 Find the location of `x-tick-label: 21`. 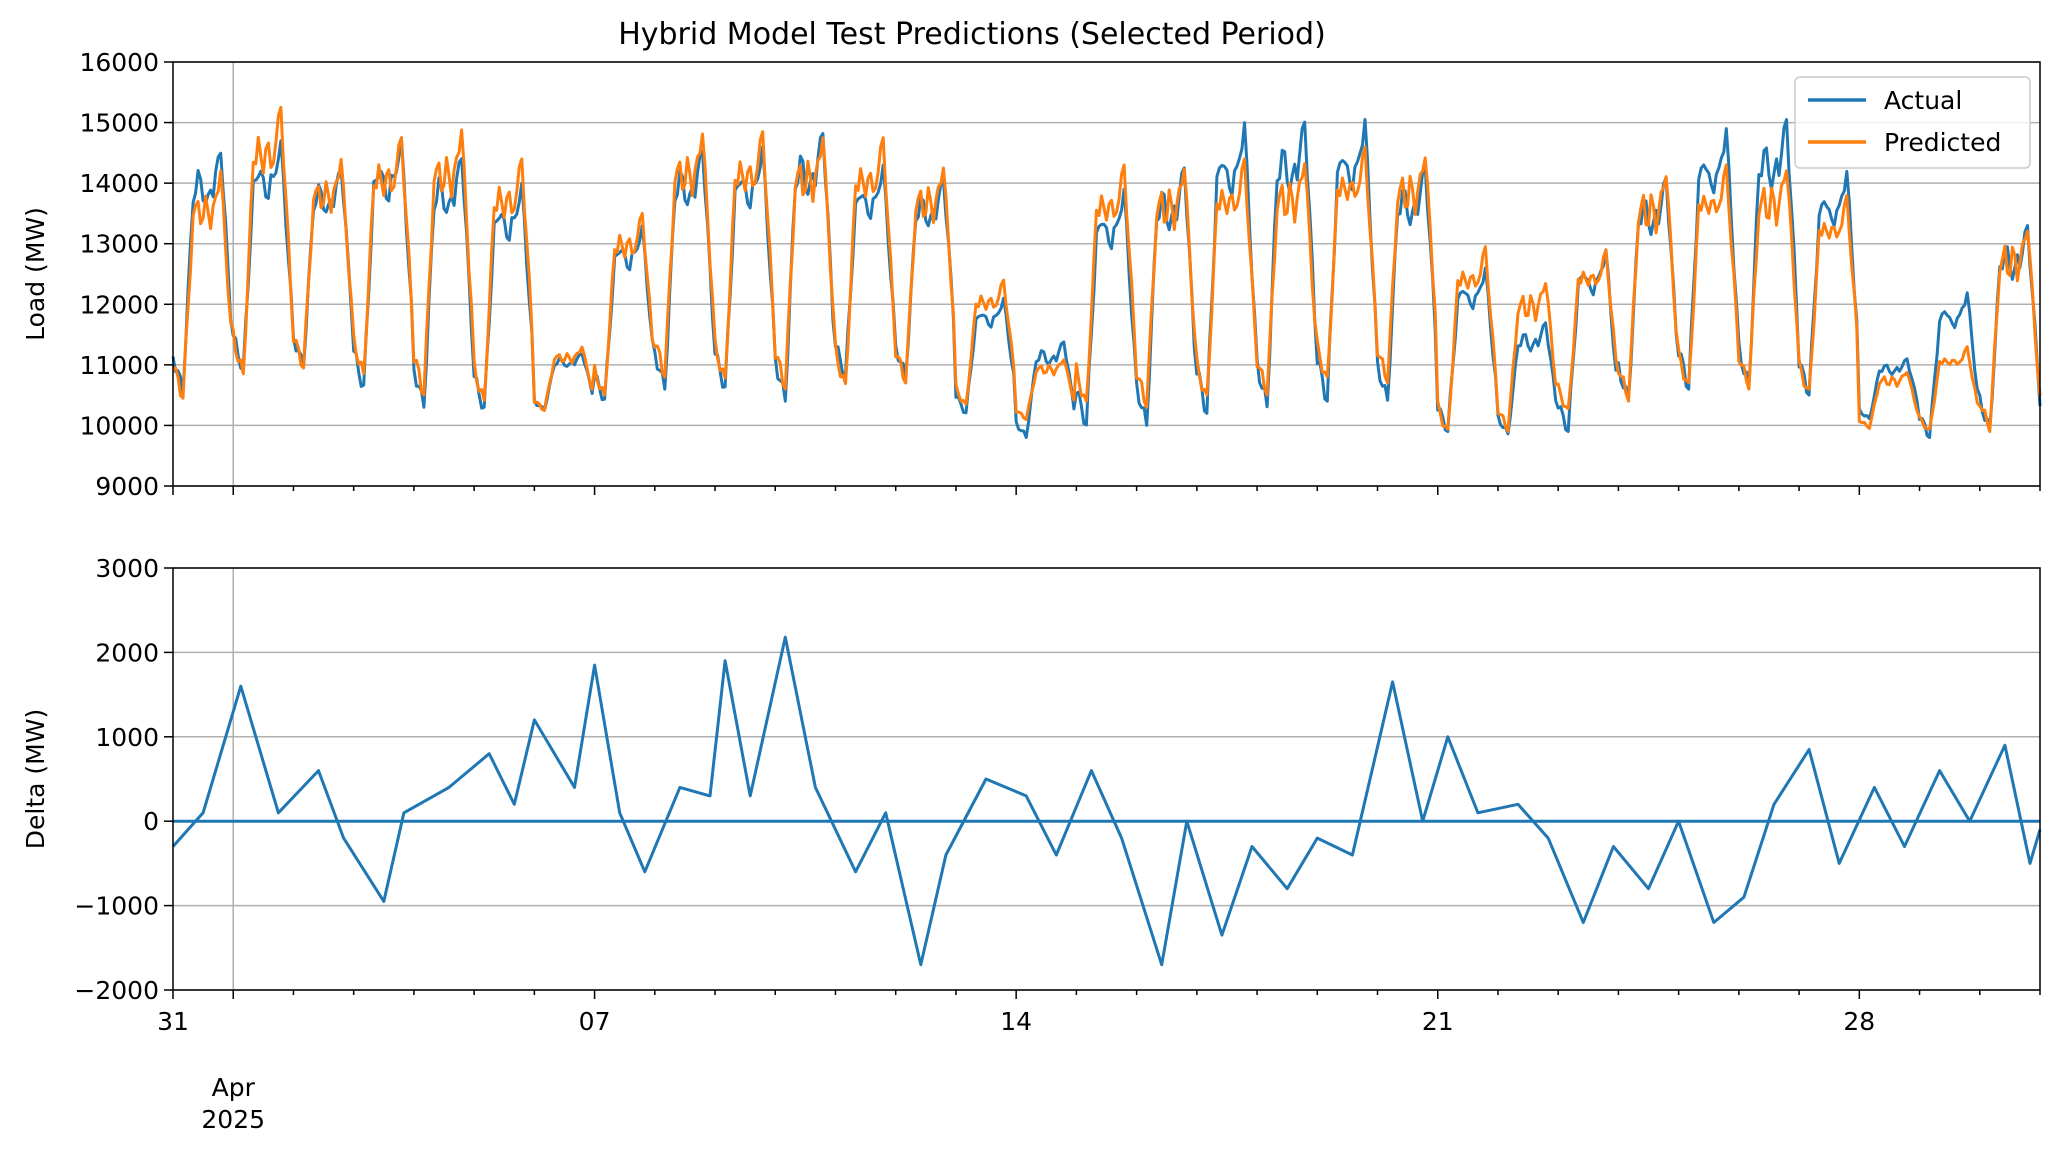

x-tick-label: 21 is located at coordinates (1438, 1021).